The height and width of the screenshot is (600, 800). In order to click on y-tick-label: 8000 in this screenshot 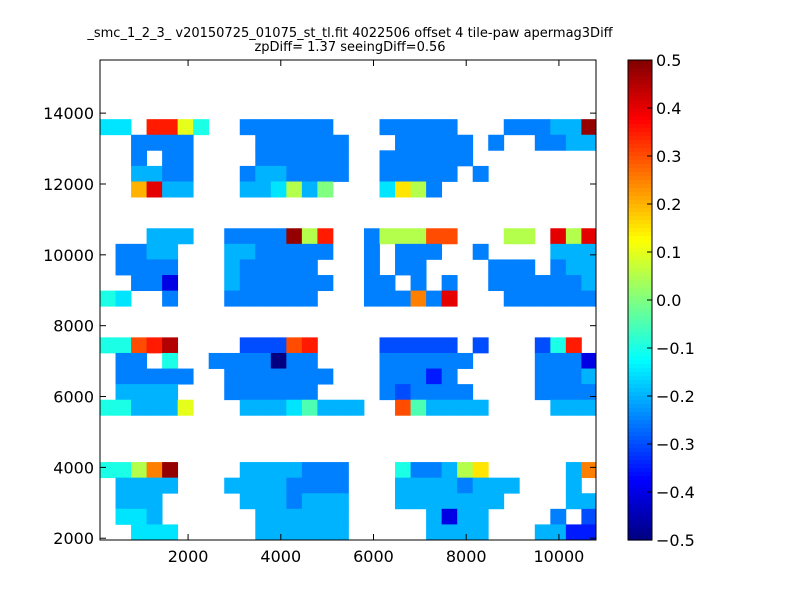, I will do `click(73, 326)`.